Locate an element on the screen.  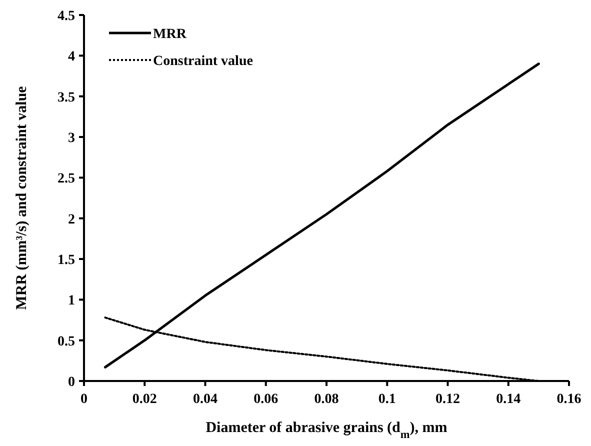
y-tick-label: 2 is located at coordinates (71, 220).